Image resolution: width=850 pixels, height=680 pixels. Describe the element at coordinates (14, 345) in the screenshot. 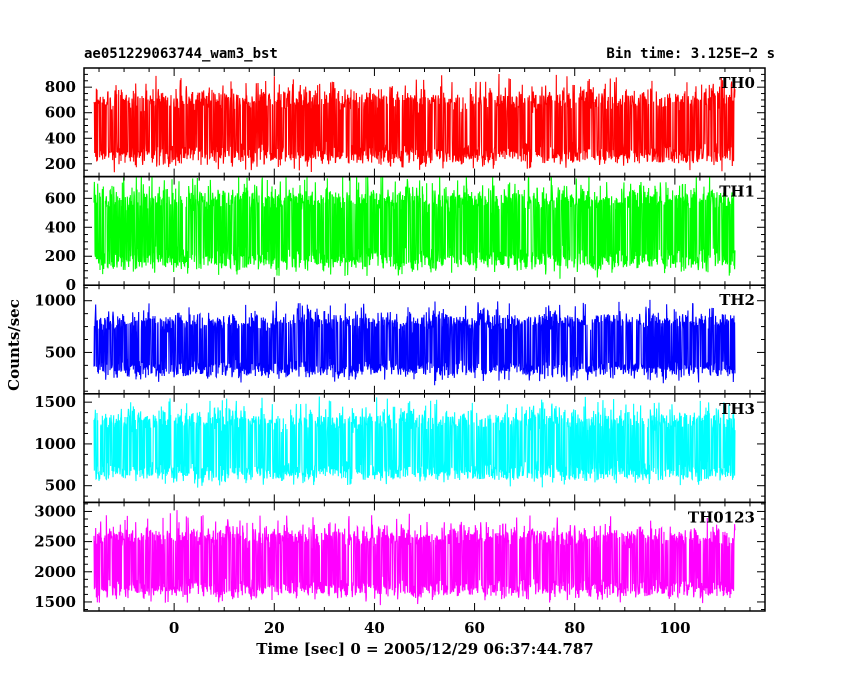

I see `y-axis-label: Counts/sec` at that location.